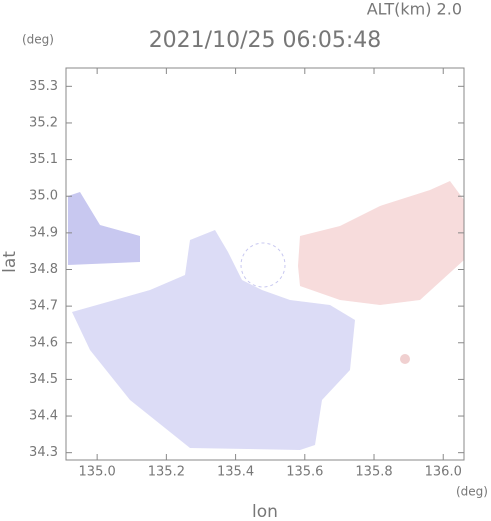 The image size is (491, 521). I want to click on y-tick-label: 34.3, so click(43, 452).